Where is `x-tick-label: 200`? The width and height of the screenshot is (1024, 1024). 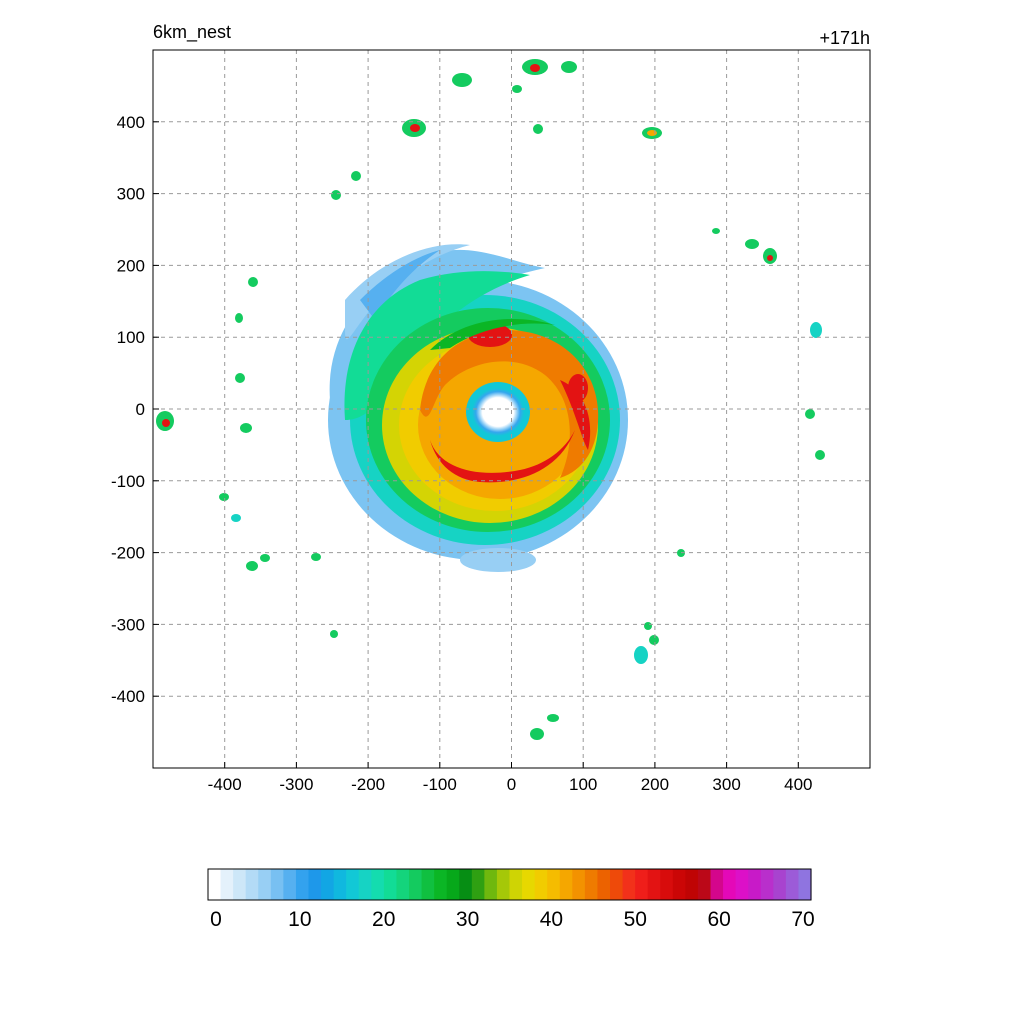 x-tick-label: 200 is located at coordinates (655, 784).